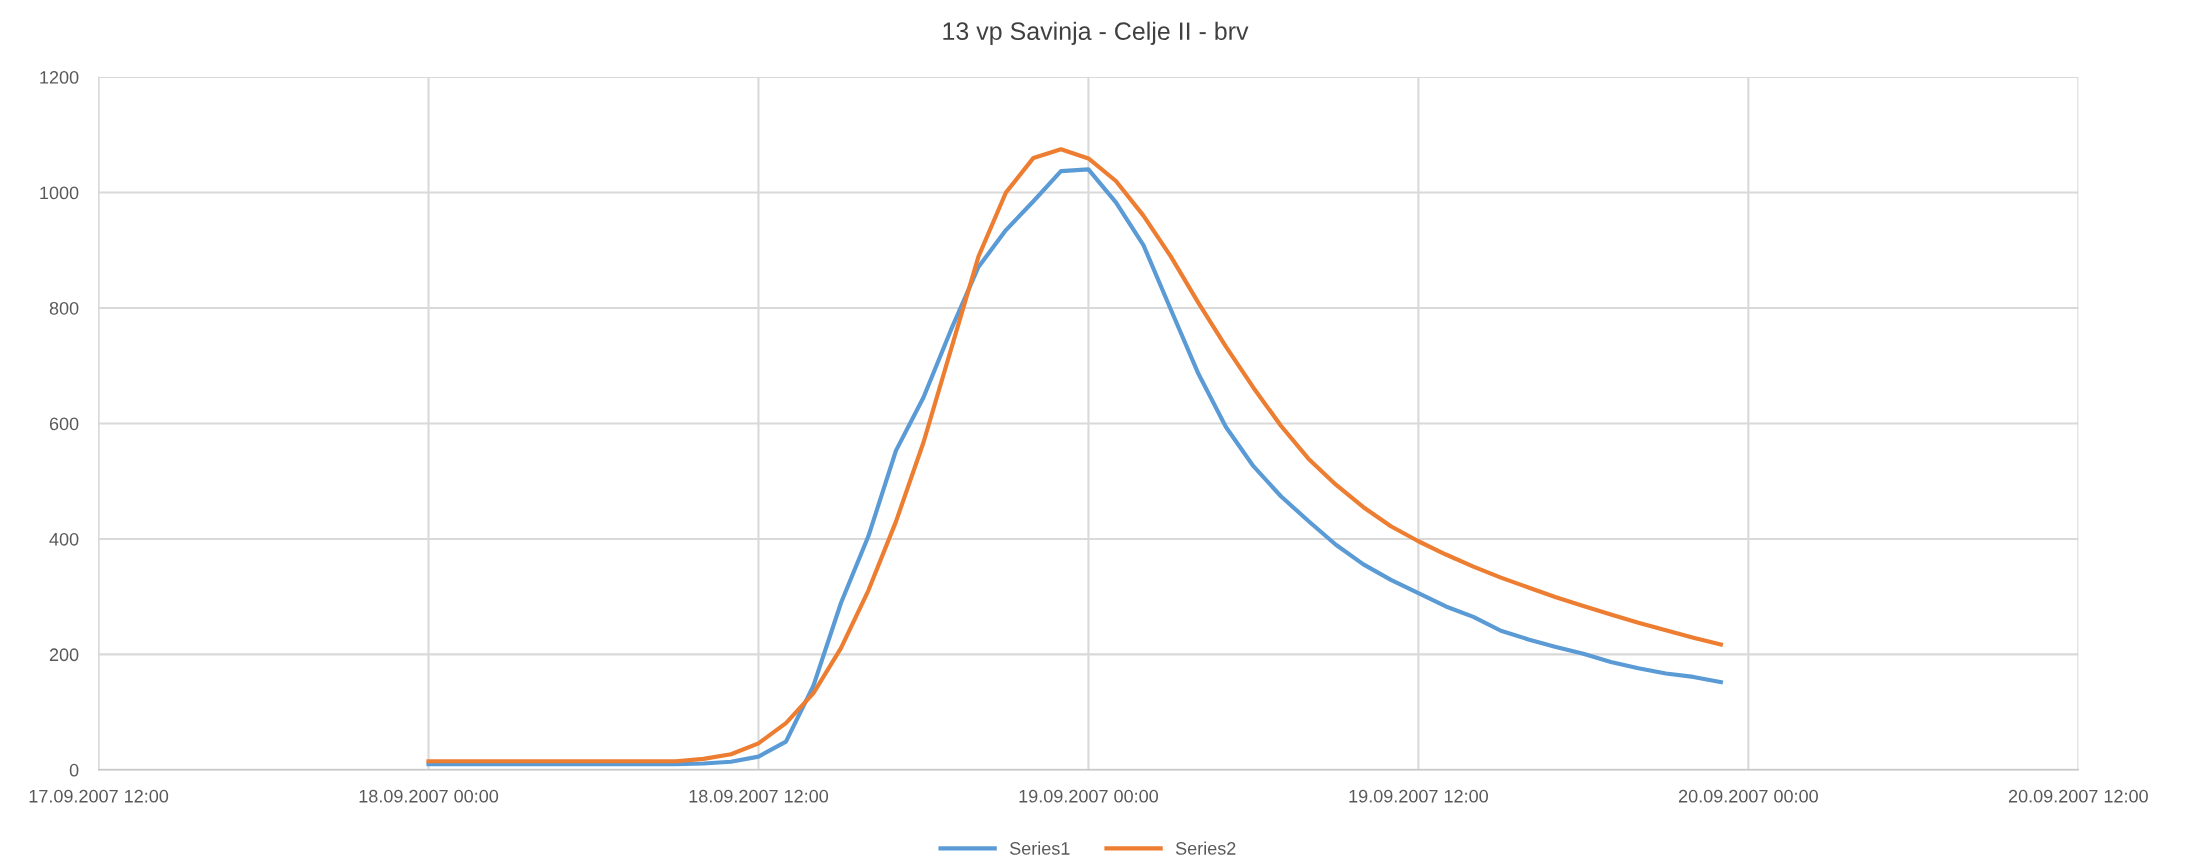  I want to click on x-tick-label: 20.09.2007 12:00, so click(2078, 796).